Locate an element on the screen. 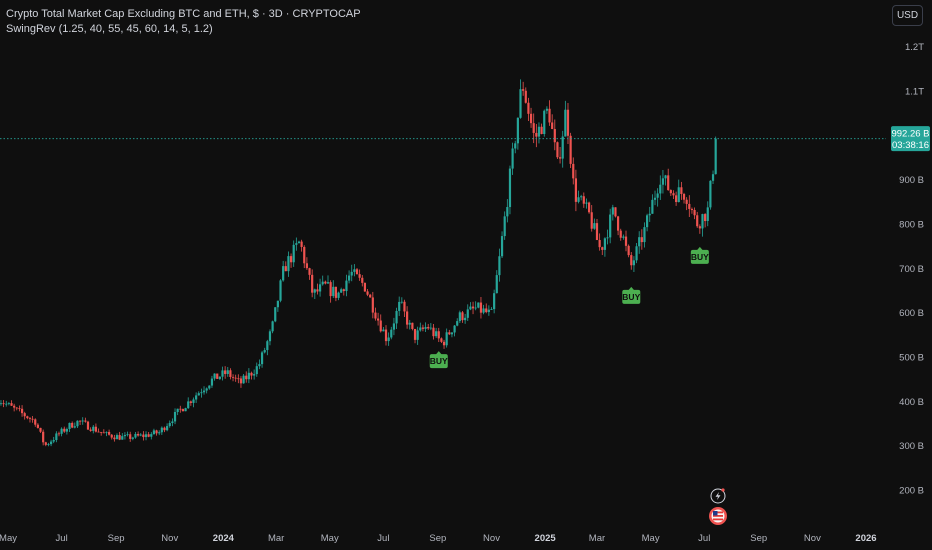 The image size is (932, 550). y-tick-label: 400 B is located at coordinates (911, 402).